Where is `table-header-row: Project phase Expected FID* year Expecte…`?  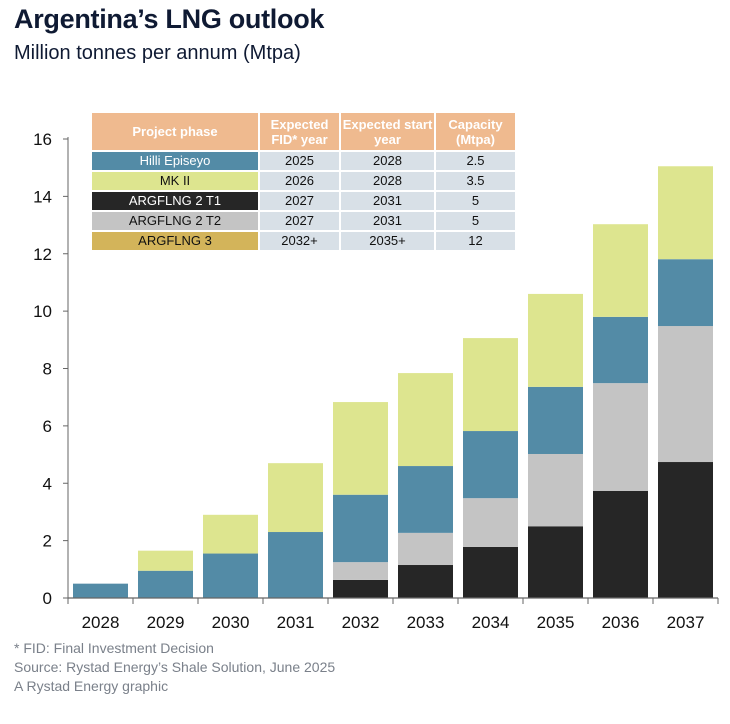 table-header-row: Project phase Expected FID* year Expecte… is located at coordinates (303, 131).